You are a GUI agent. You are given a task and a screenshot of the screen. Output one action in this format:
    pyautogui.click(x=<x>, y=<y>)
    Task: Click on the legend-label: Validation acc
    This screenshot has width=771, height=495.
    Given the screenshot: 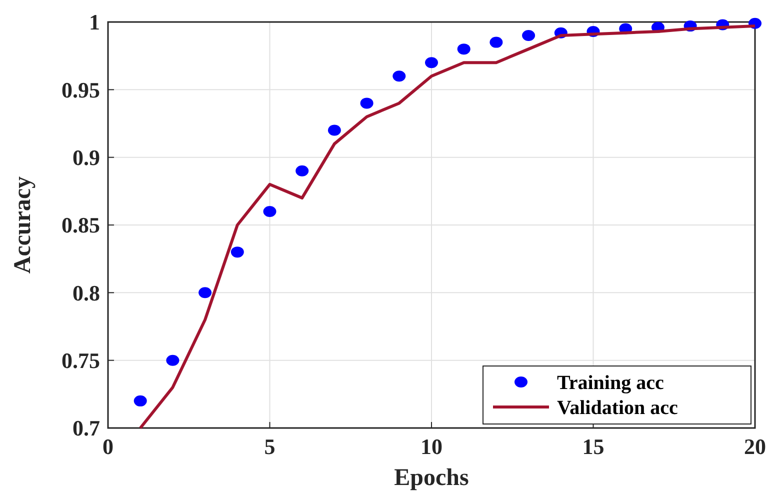 What is the action you would take?
    pyautogui.click(x=617, y=408)
    